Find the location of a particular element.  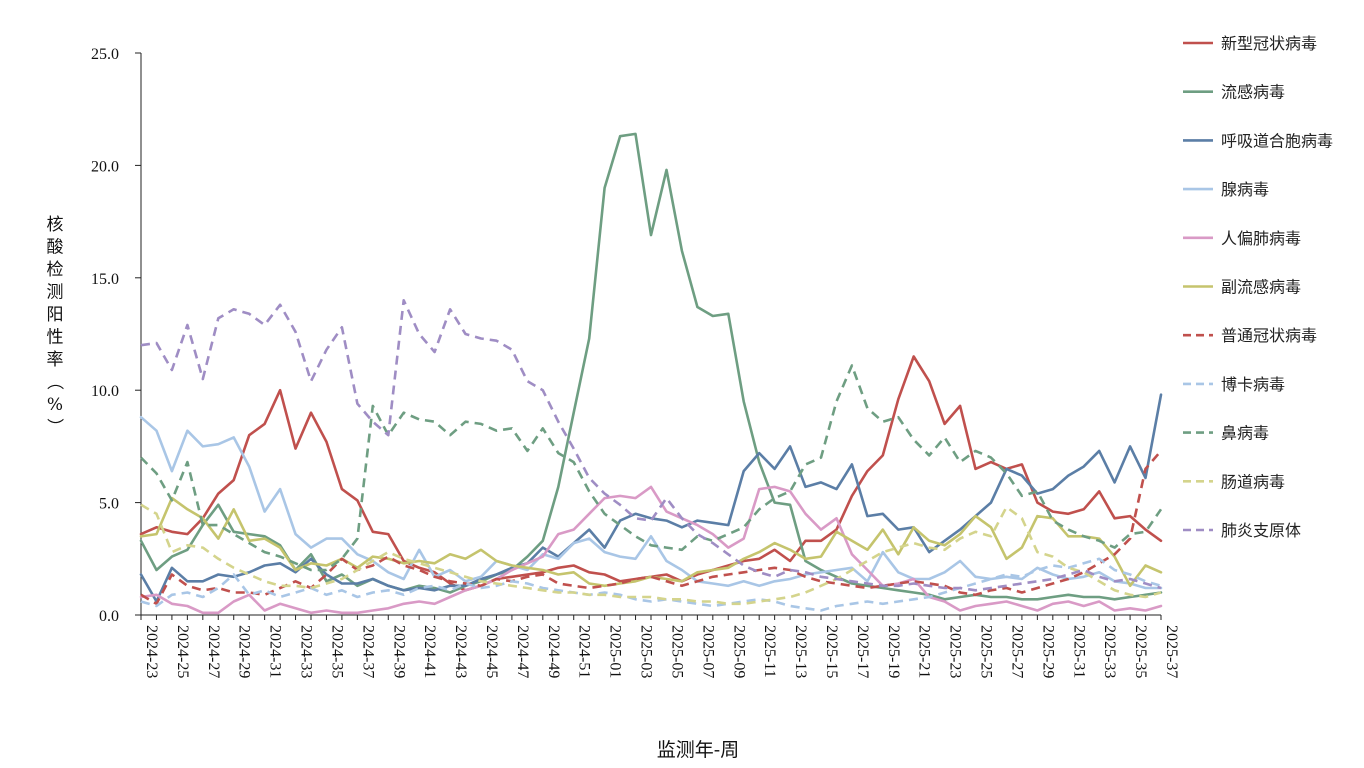

y-axis: 0.0 5.0 10.0 15.0 20.0 25.0 is located at coordinates (116, 335).